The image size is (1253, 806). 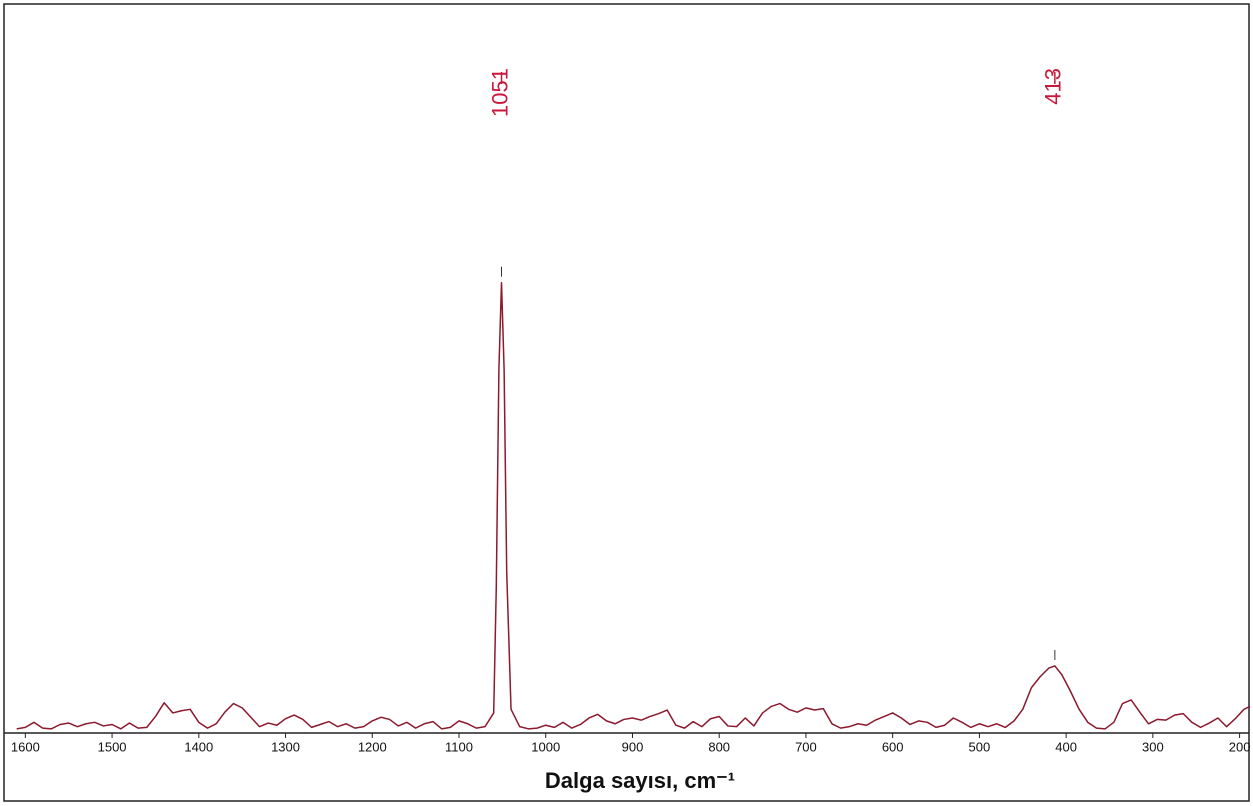 What do you see at coordinates (719, 746) in the screenshot?
I see `x-tick-label: 800` at bounding box center [719, 746].